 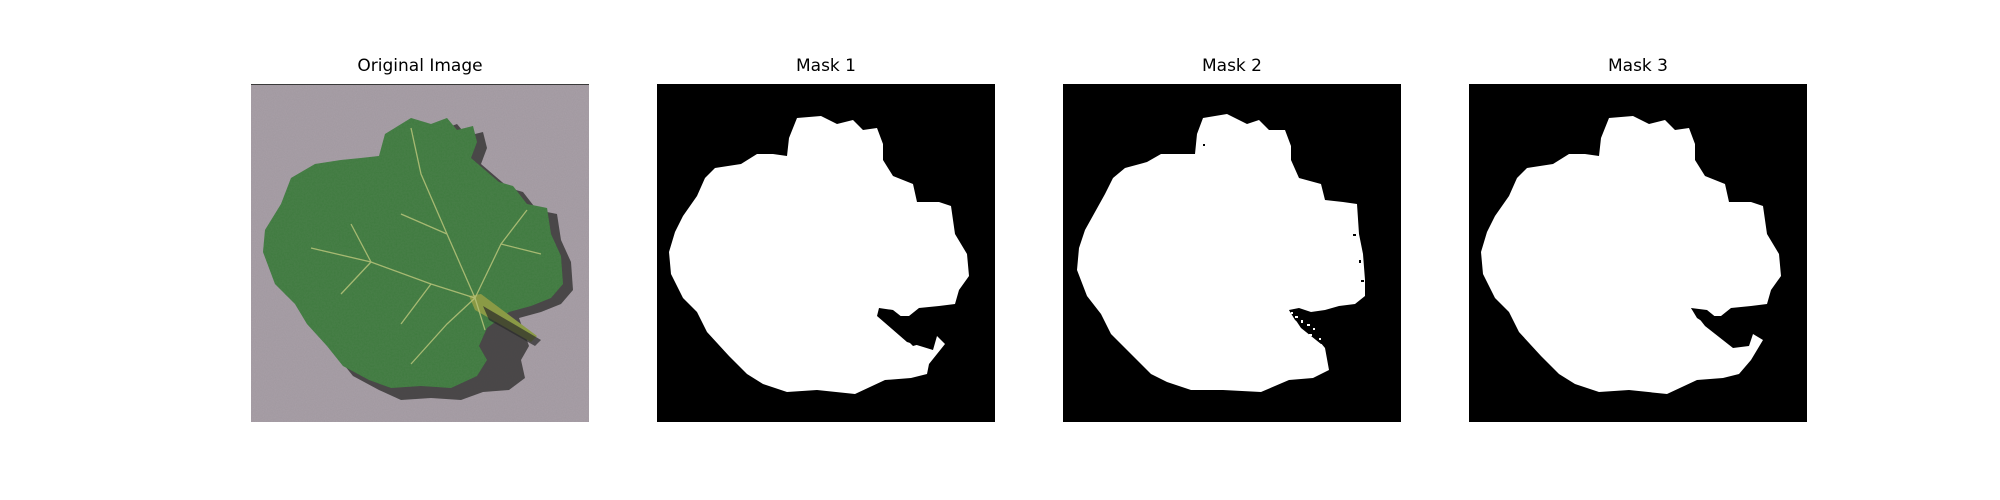 I want to click on mask-1-foreground, so click(x=819, y=255).